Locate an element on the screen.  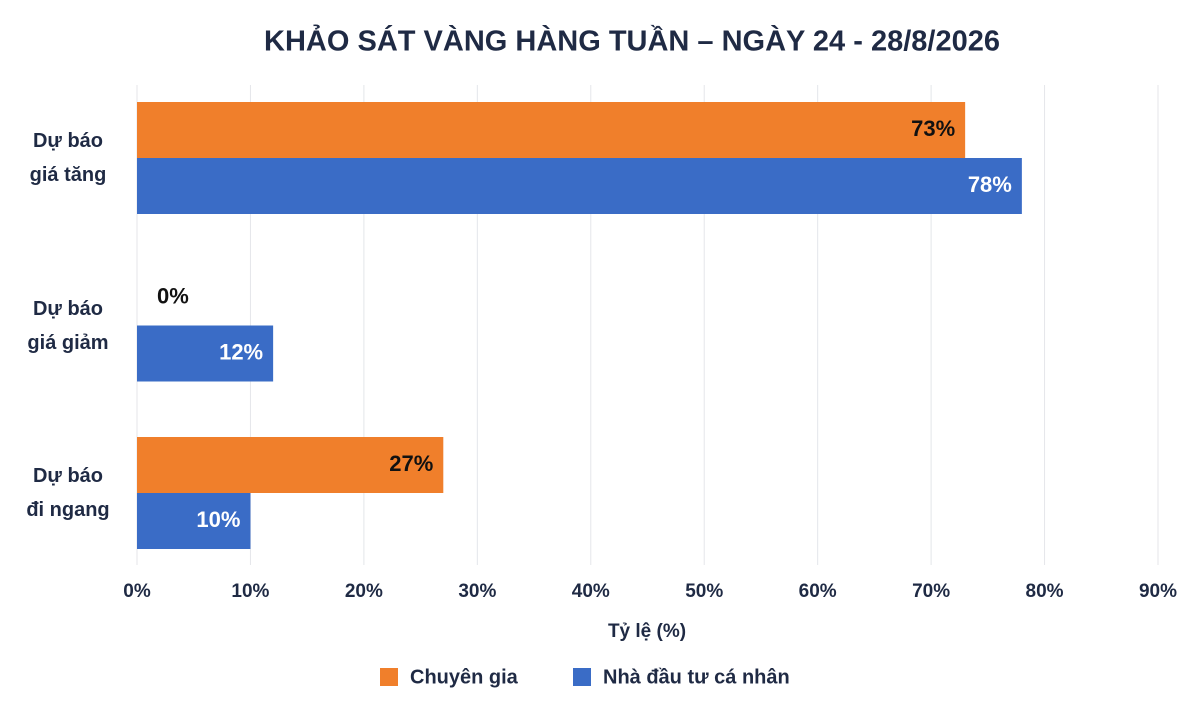
x-tick-label: 80% is located at coordinates (1045, 591).